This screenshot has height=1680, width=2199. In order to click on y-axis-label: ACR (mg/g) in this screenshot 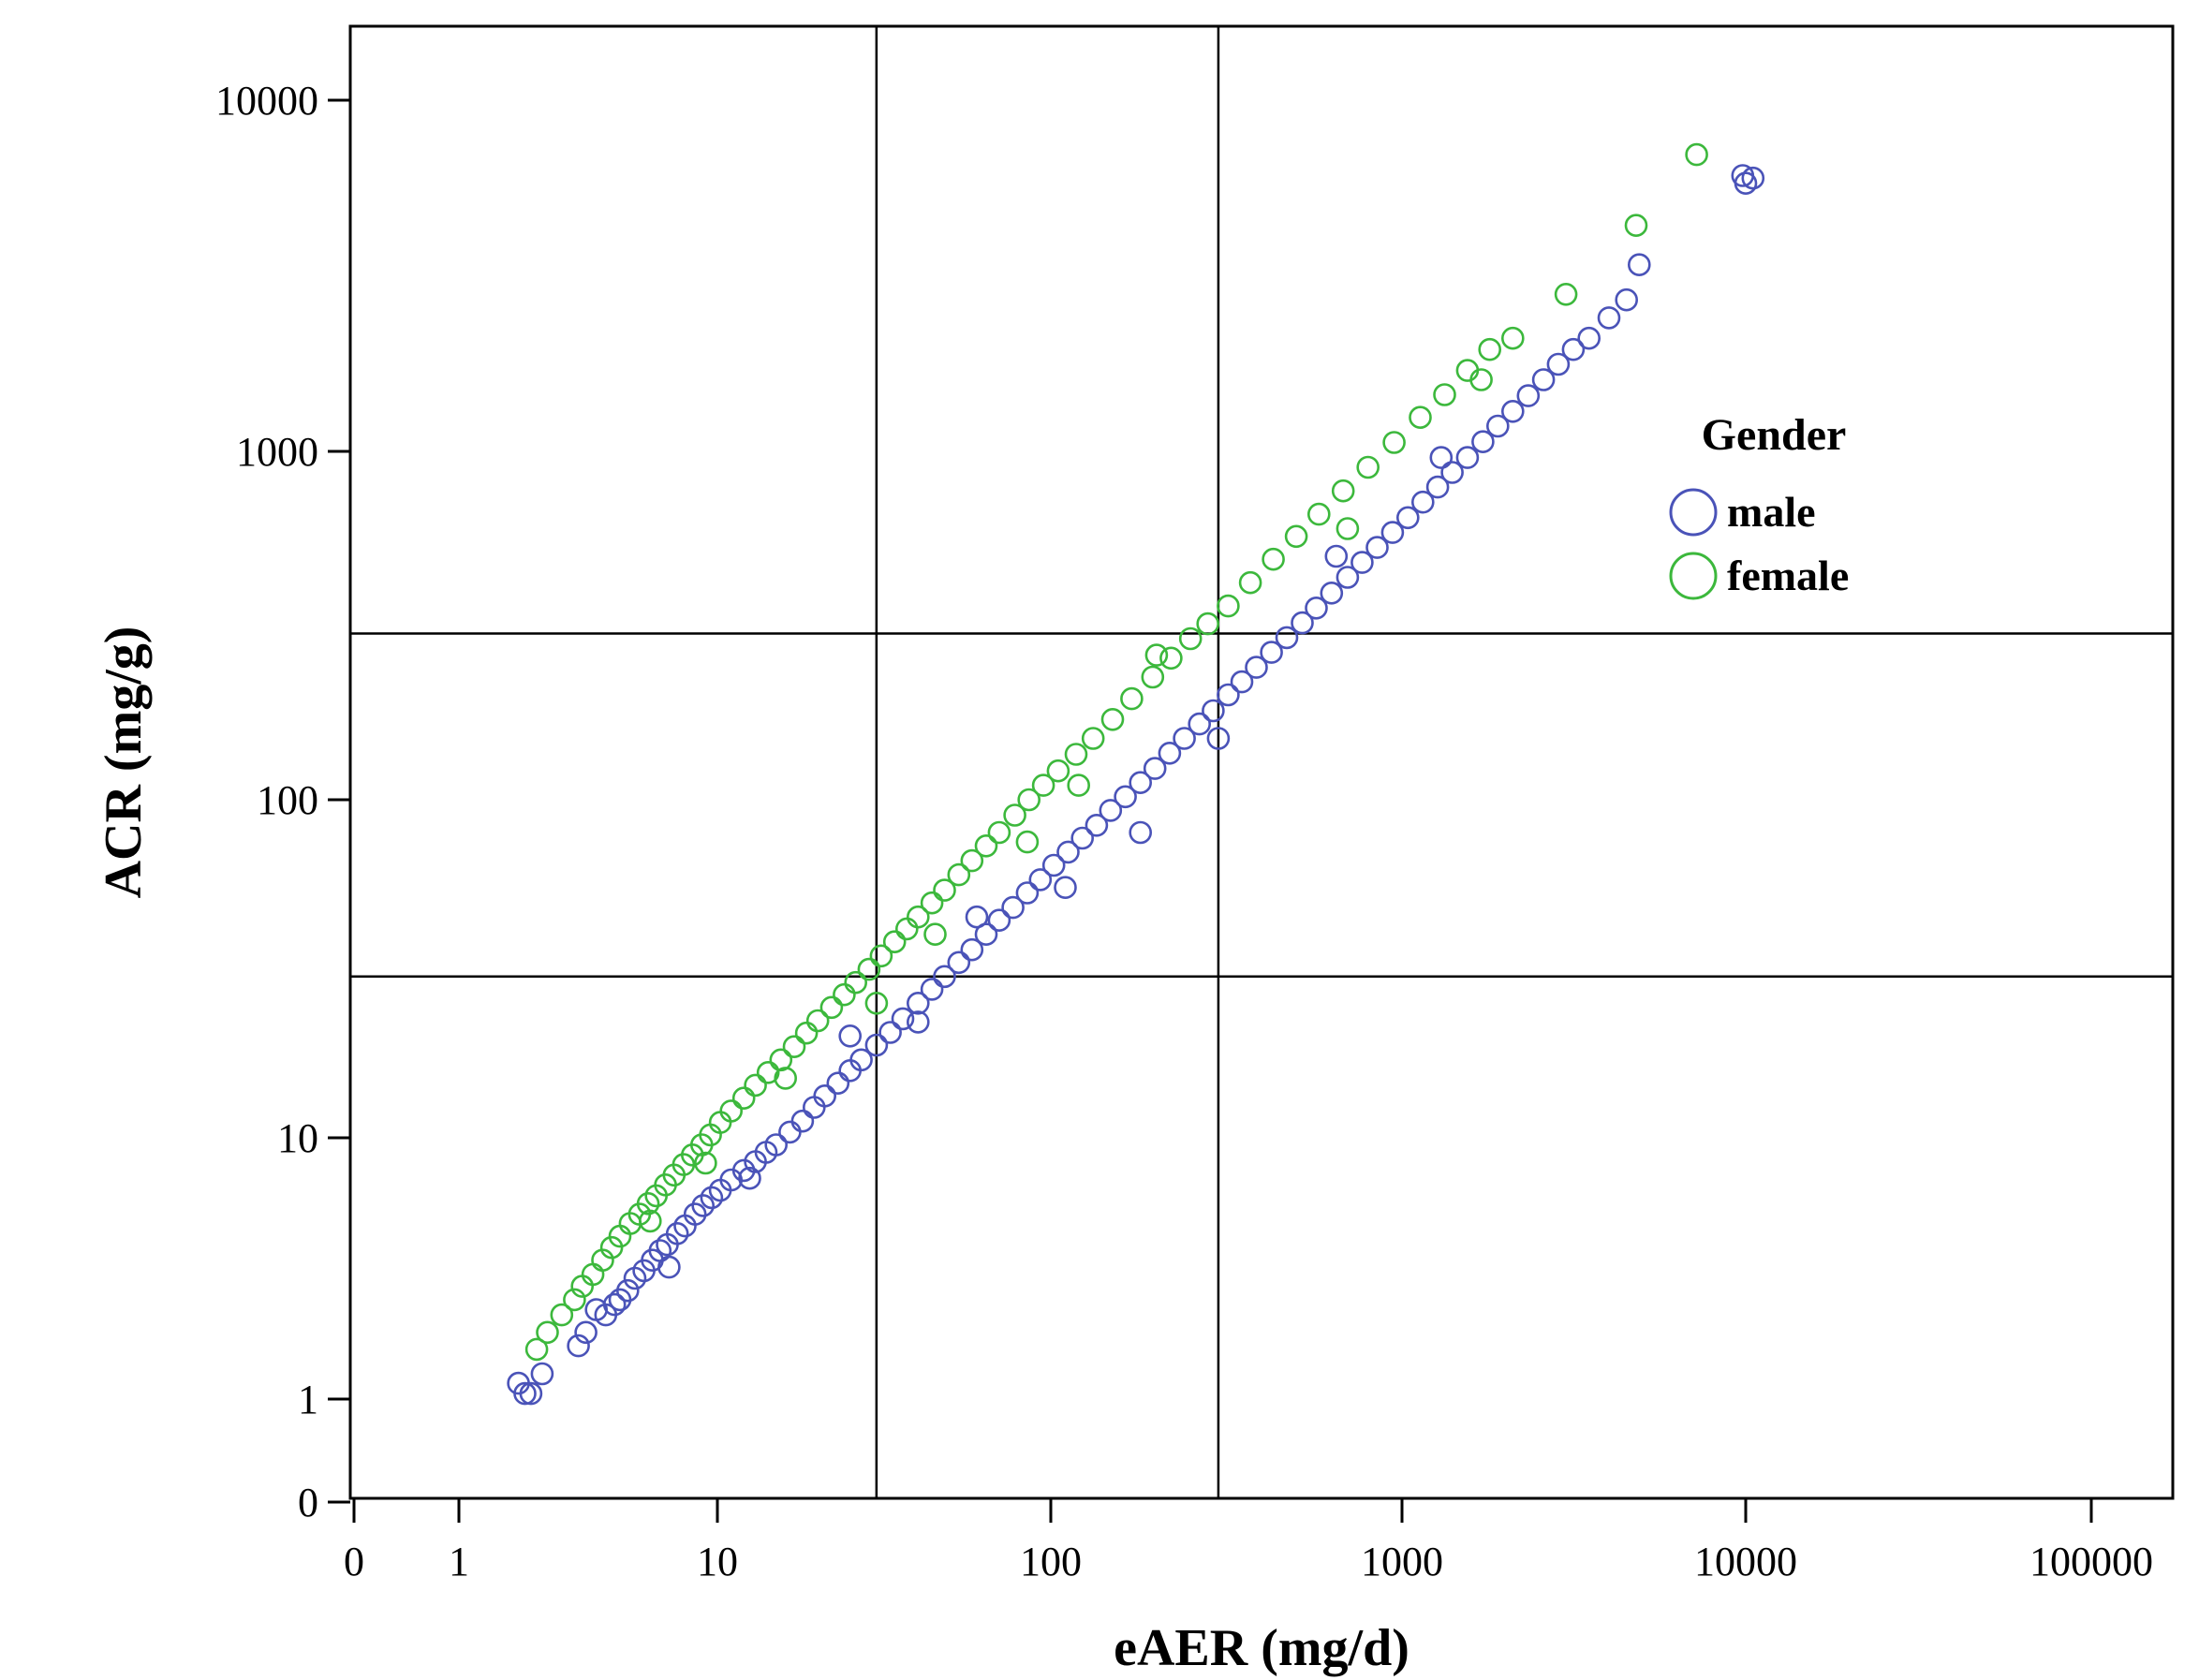, I will do `click(124, 762)`.